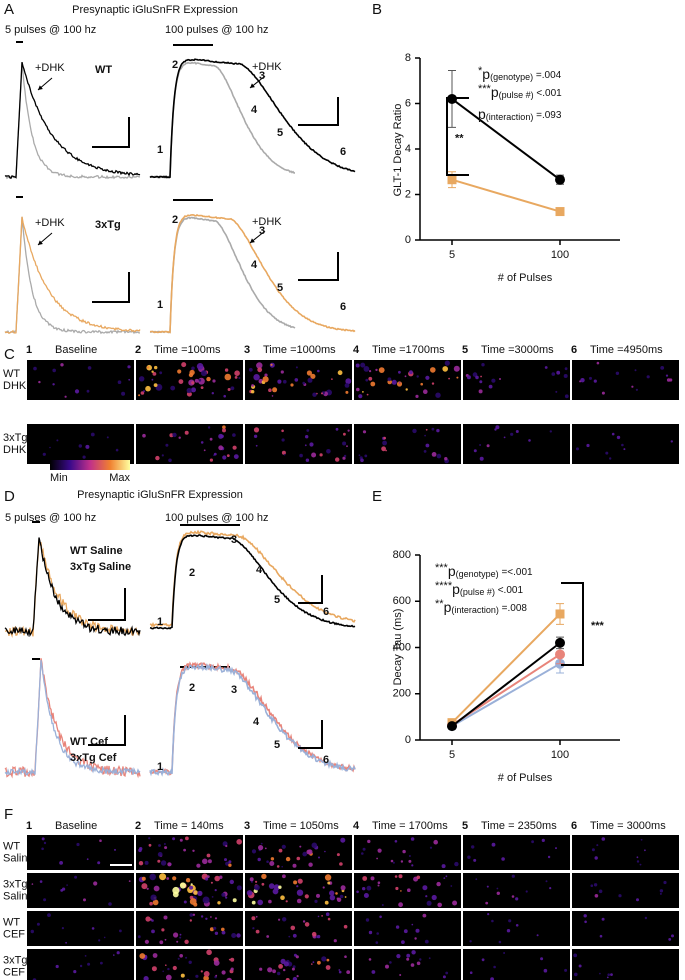 The height and width of the screenshot is (980, 685). What do you see at coordinates (513, 608) in the screenshot?
I see `stat-value: =.008` at bounding box center [513, 608].